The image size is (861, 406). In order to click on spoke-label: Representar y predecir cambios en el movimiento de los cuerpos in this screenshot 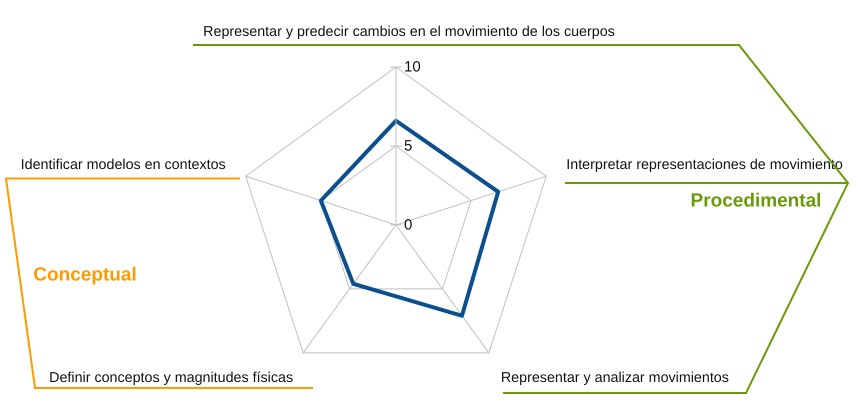, I will do `click(409, 32)`.